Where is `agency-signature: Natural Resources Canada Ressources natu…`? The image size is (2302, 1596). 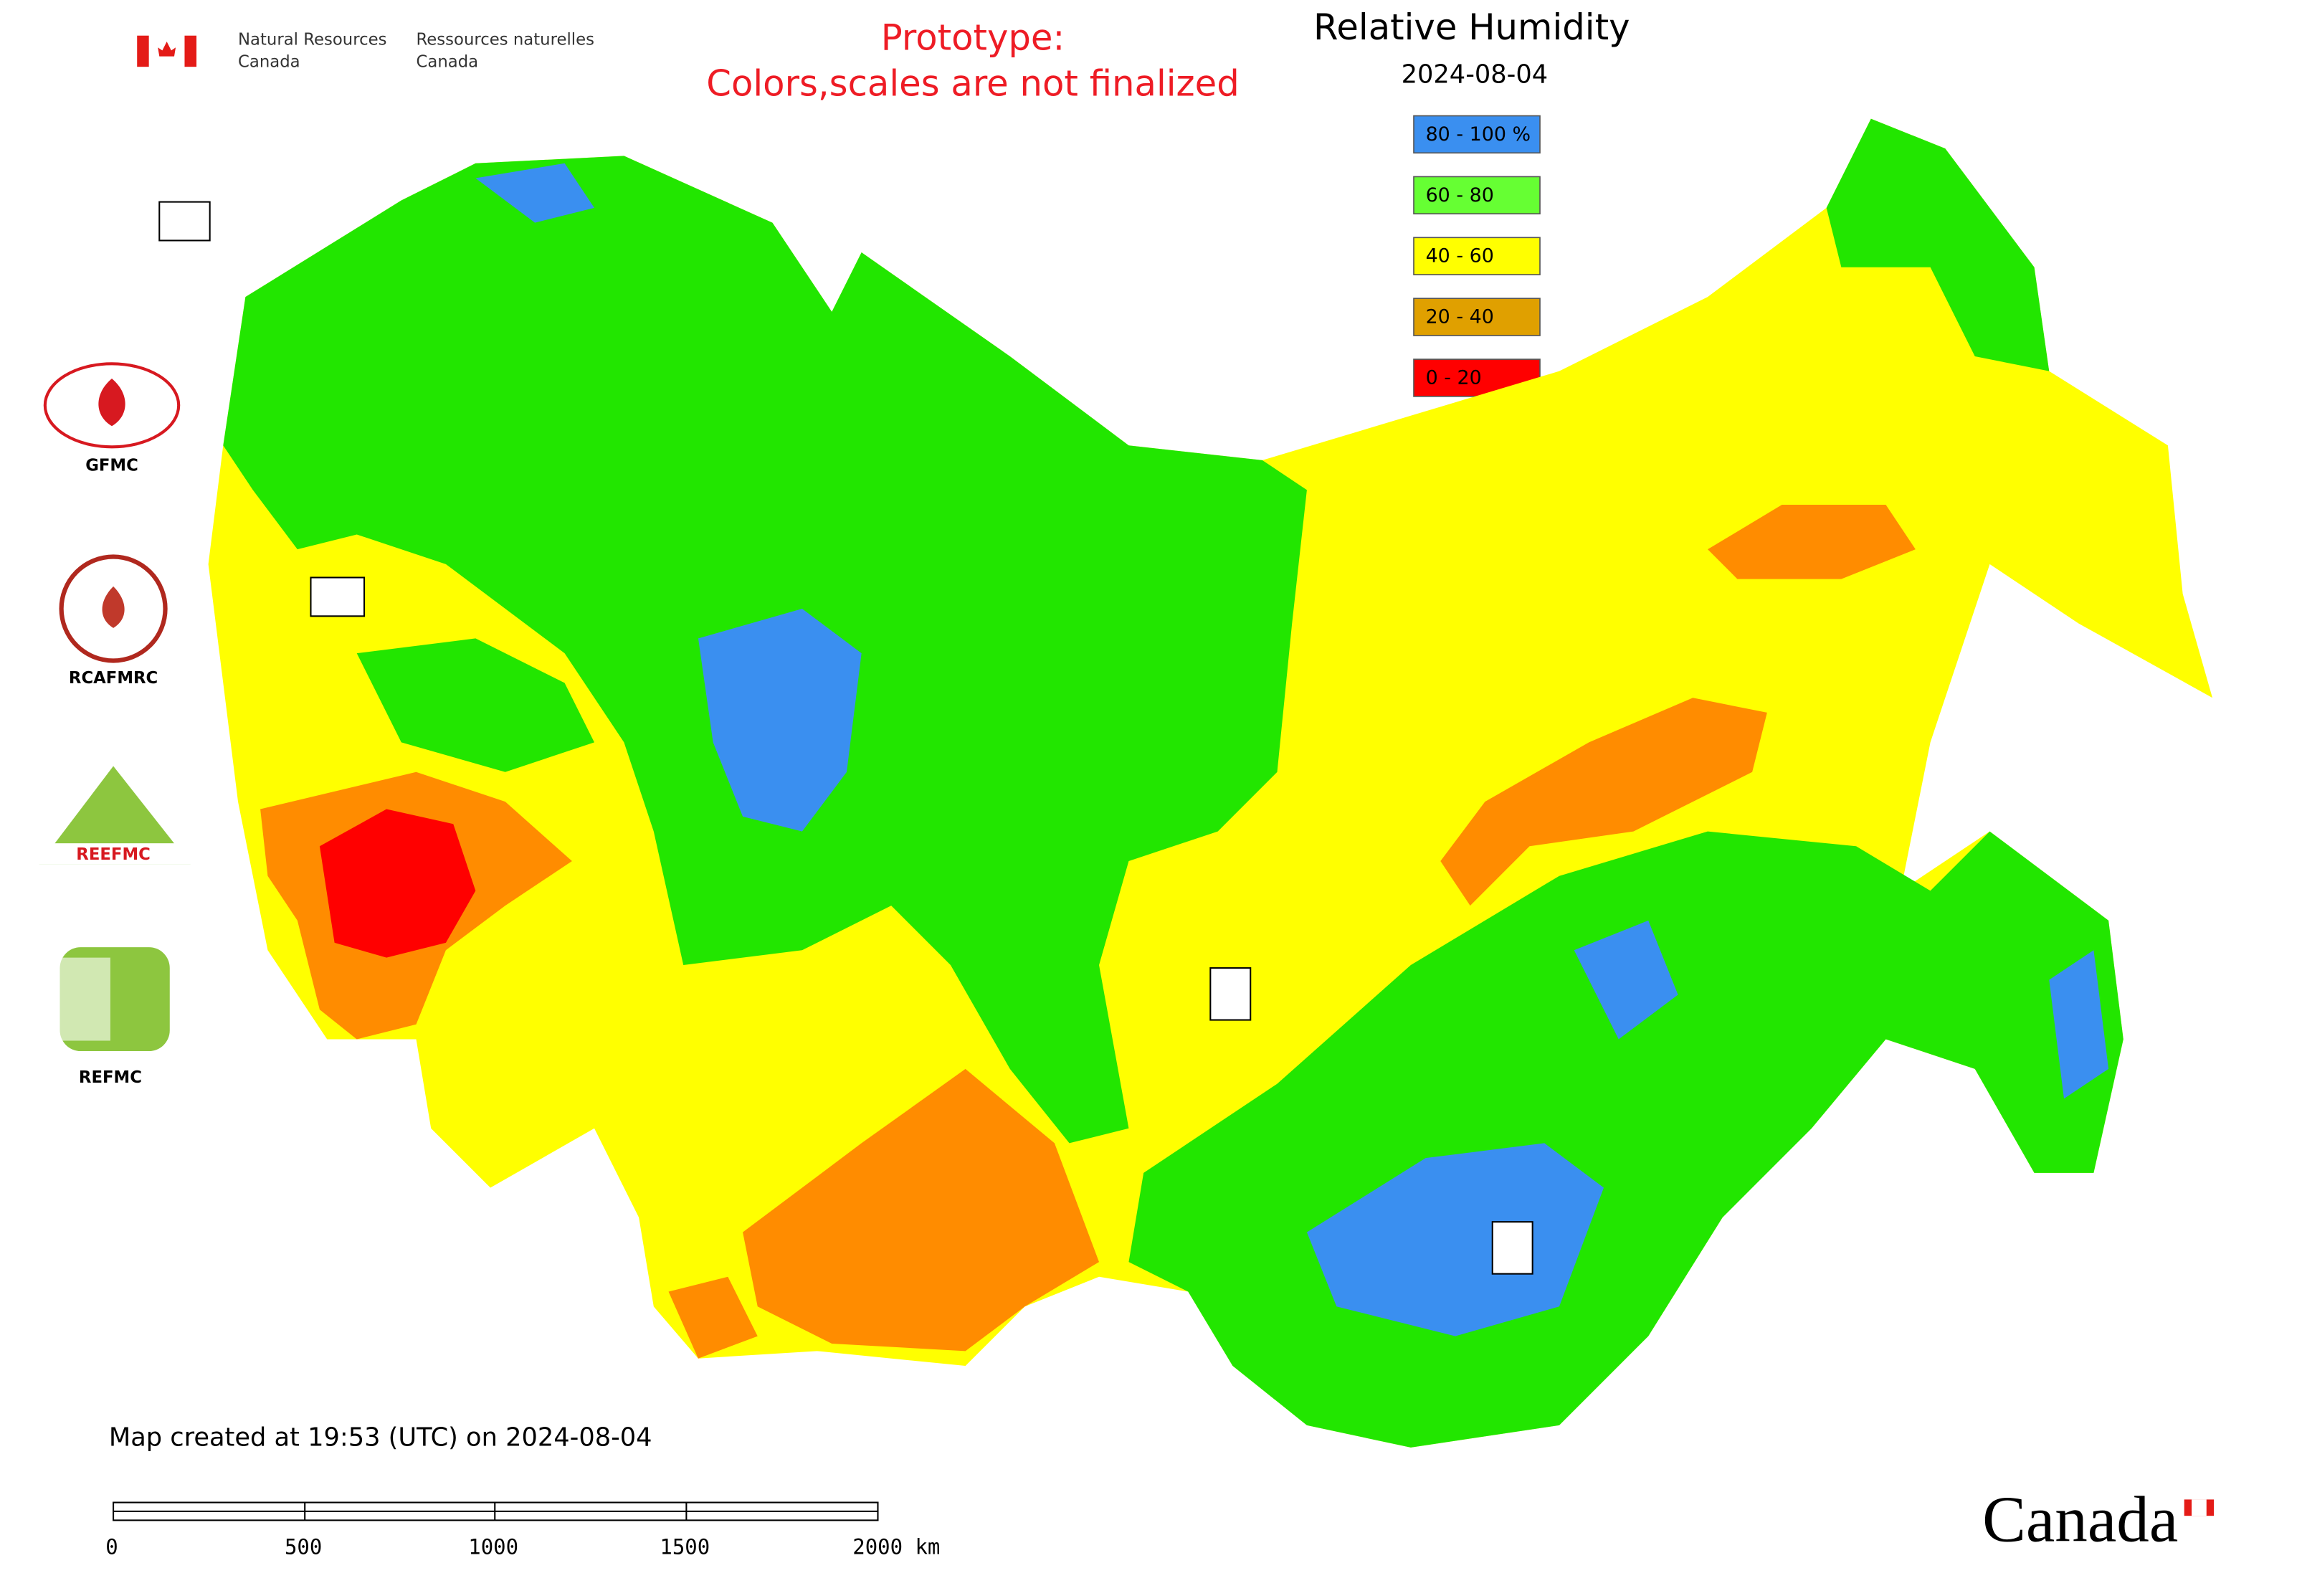 agency-signature: Natural Resources Canada Ressources natu… is located at coordinates (365, 50).